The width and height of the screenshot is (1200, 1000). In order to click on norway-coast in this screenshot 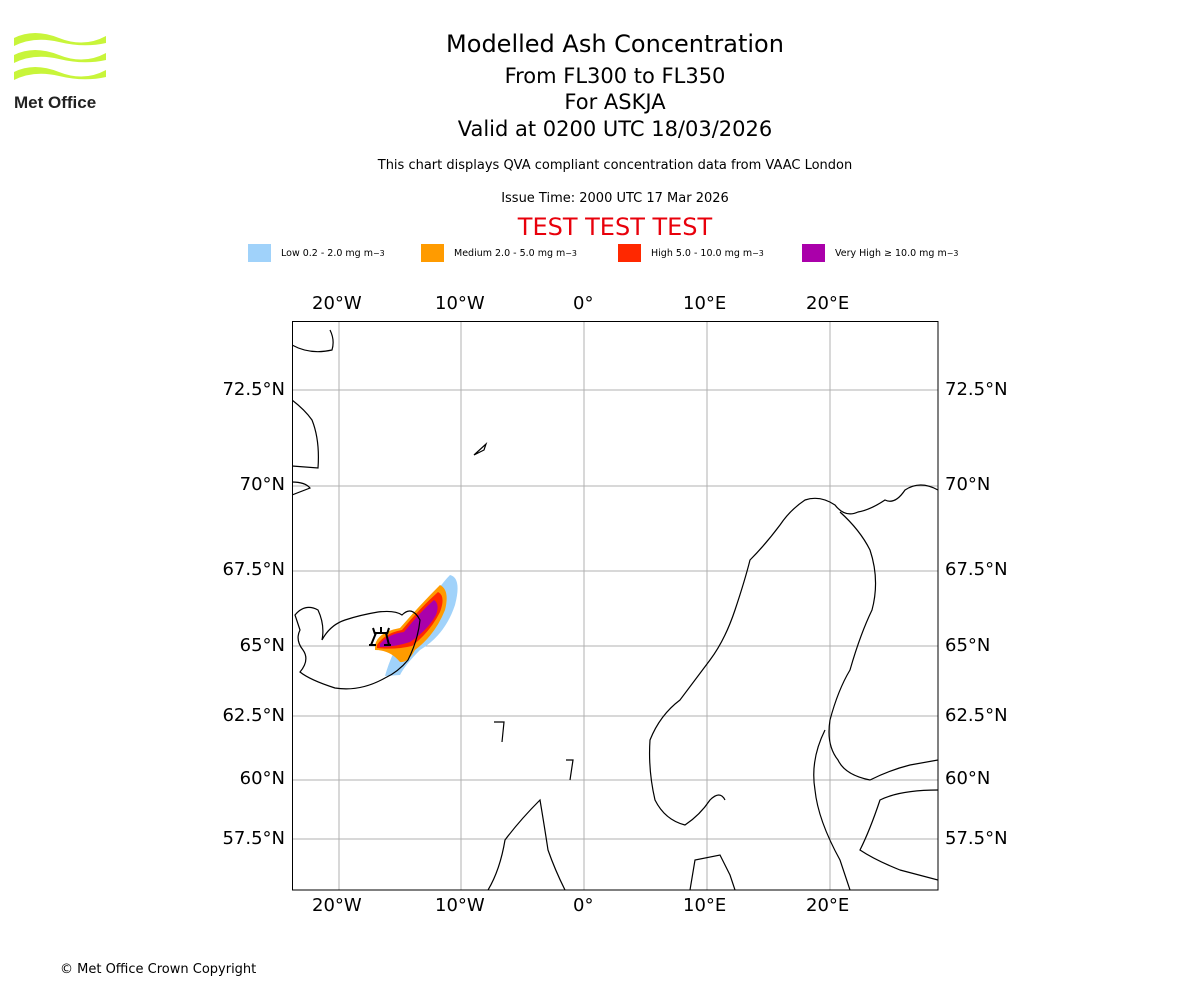, I will do `click(793, 655)`.